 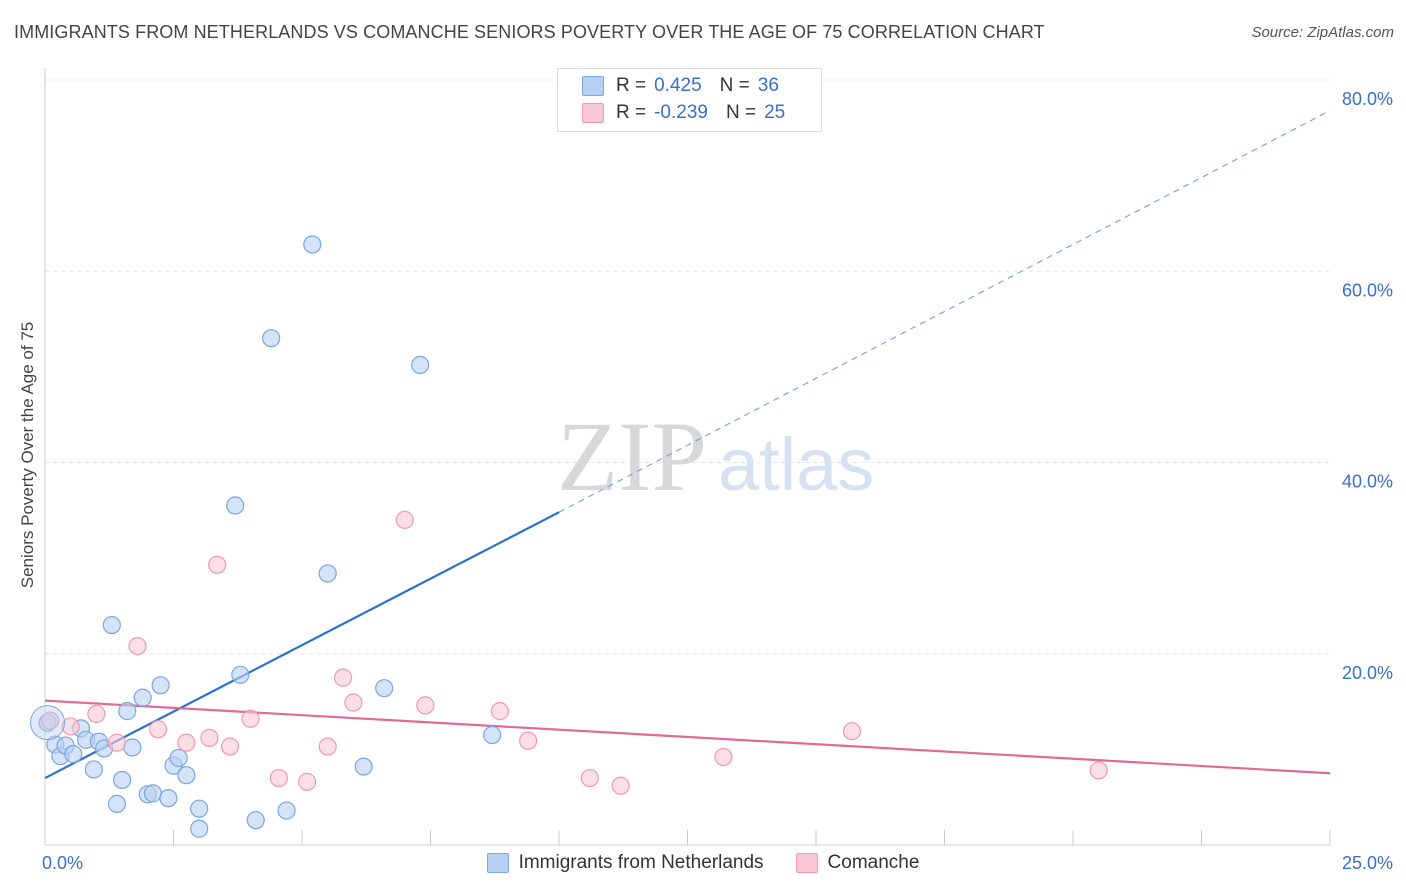 What do you see at coordinates (1367, 673) in the screenshot?
I see `y-tick-label: 20.0%` at bounding box center [1367, 673].